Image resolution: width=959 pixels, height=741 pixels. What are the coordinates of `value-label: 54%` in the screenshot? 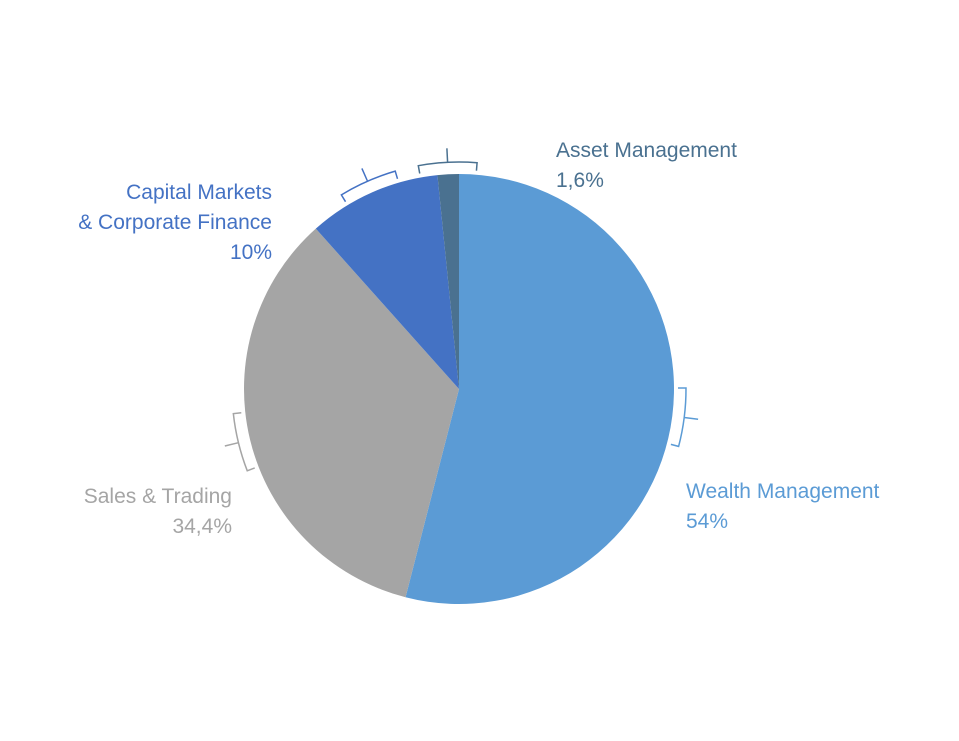 It's located at (707, 521).